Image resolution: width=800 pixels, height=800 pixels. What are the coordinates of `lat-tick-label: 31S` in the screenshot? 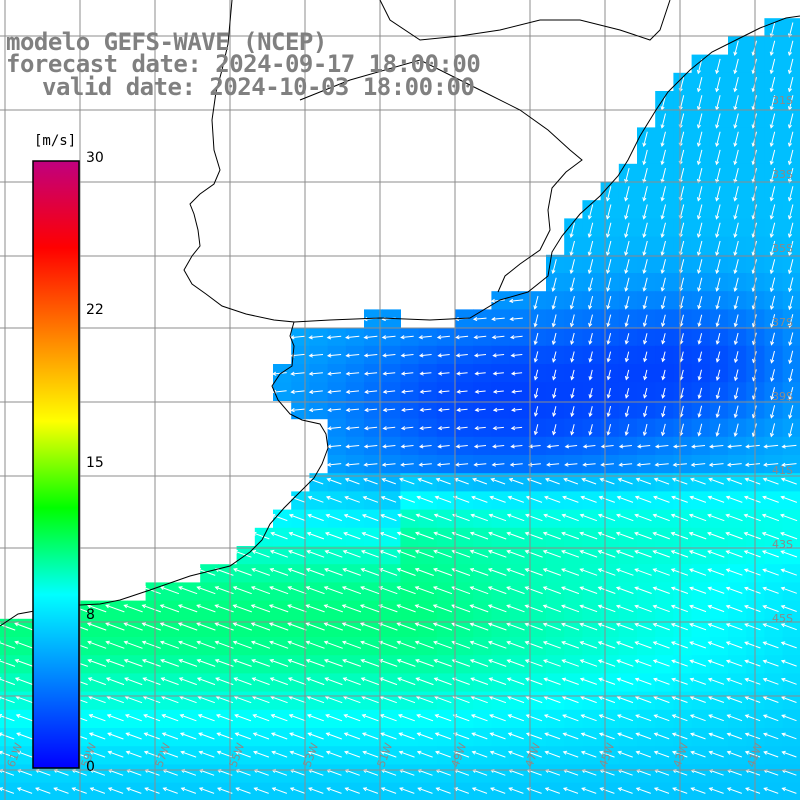 It's located at (782, 100).